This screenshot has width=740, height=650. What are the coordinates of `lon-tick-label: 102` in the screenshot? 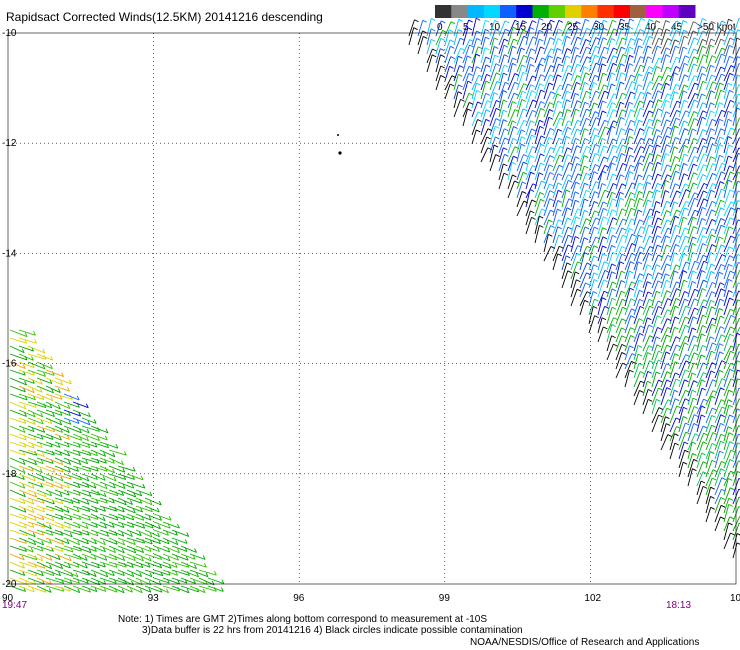 It's located at (592, 598).